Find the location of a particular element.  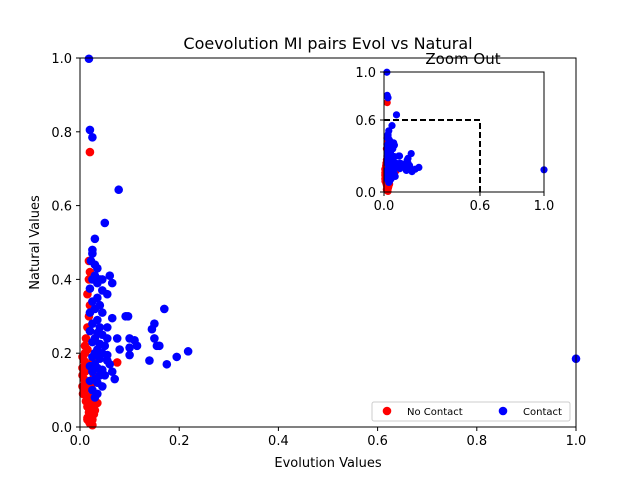

y-tick-label: 0.4 is located at coordinates (61, 280).